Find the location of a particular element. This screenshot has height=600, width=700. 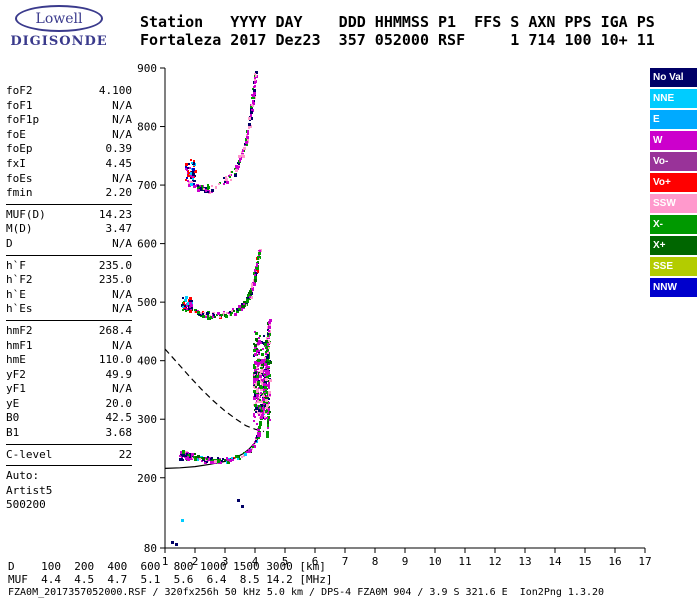

legend-label: X+ is located at coordinates (659, 245).